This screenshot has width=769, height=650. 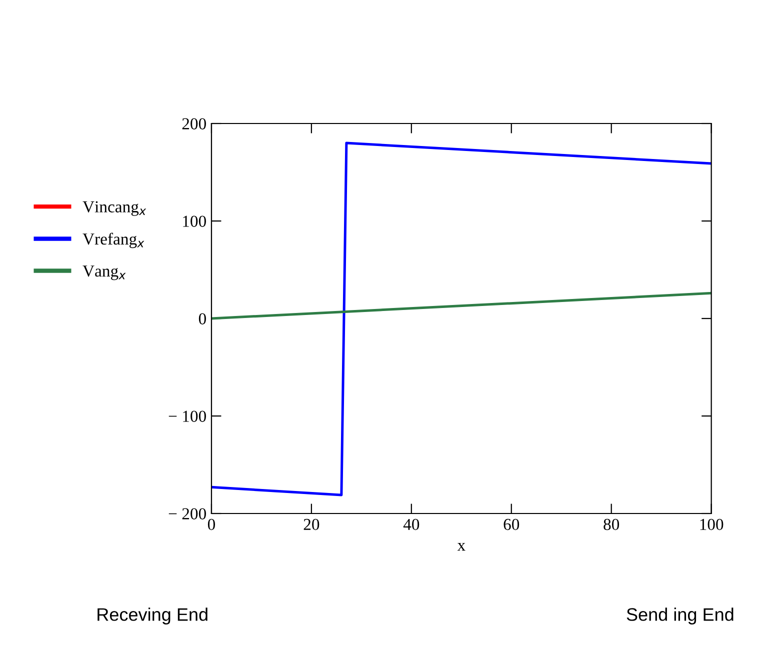 What do you see at coordinates (312, 524) in the screenshot?
I see `x-tick-label: 20` at bounding box center [312, 524].